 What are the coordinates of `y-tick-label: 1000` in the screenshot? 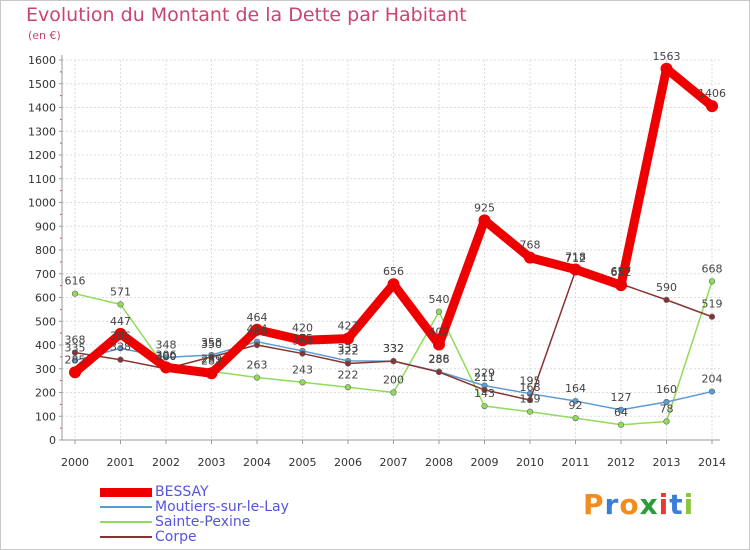 It's located at (42, 203).